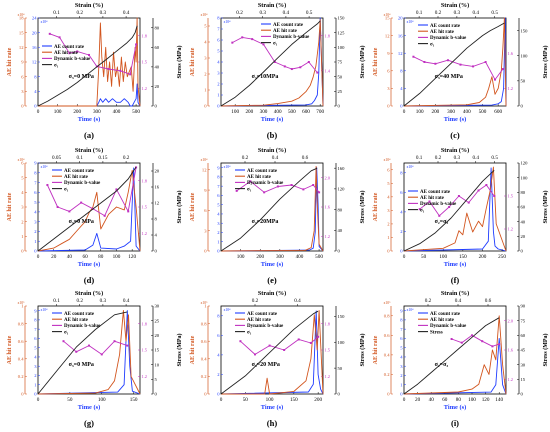 Image resolution: width=550 pixels, height=432 pixels. What do you see at coordinates (265, 222) in the screenshot?
I see `stress-condition-label: σ₃=20MPa` at bounding box center [265, 222].